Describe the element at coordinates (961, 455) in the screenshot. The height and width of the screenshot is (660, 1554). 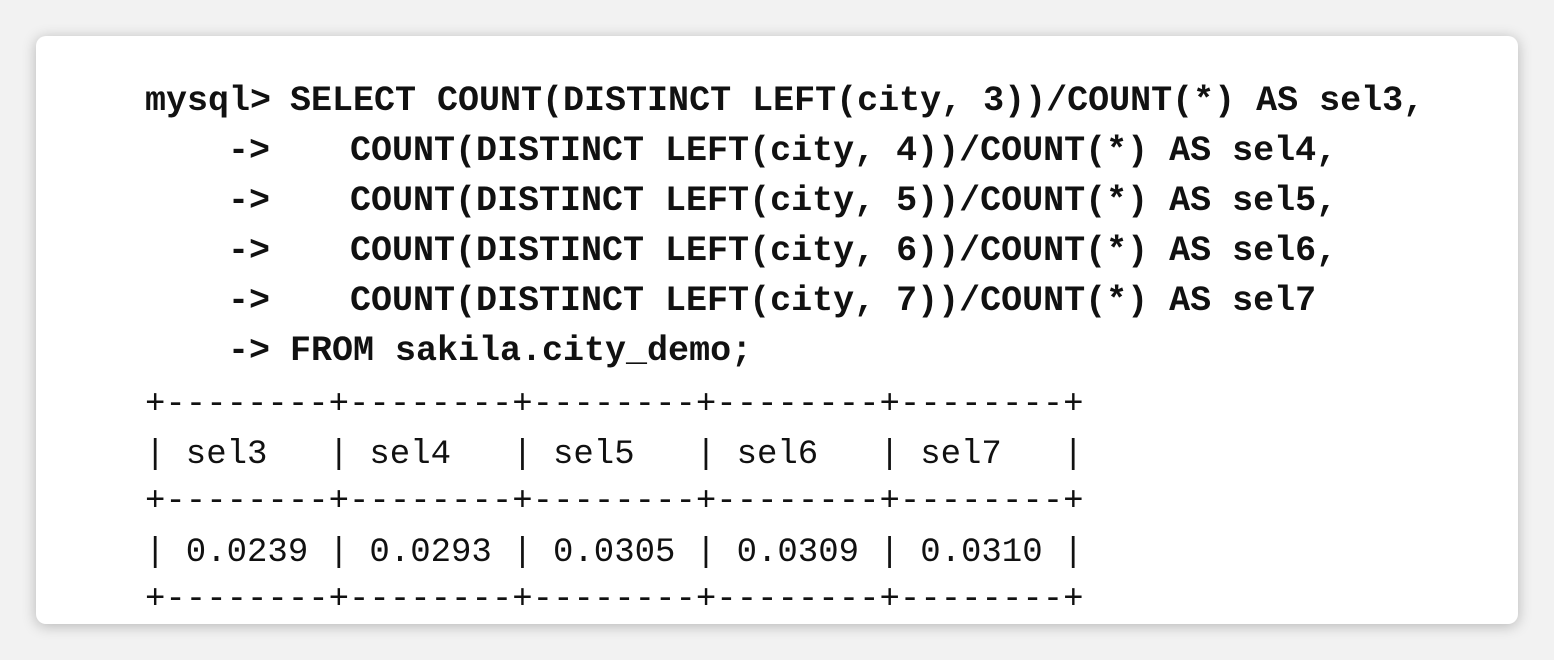
I see `table-cell: sel7` at that location.